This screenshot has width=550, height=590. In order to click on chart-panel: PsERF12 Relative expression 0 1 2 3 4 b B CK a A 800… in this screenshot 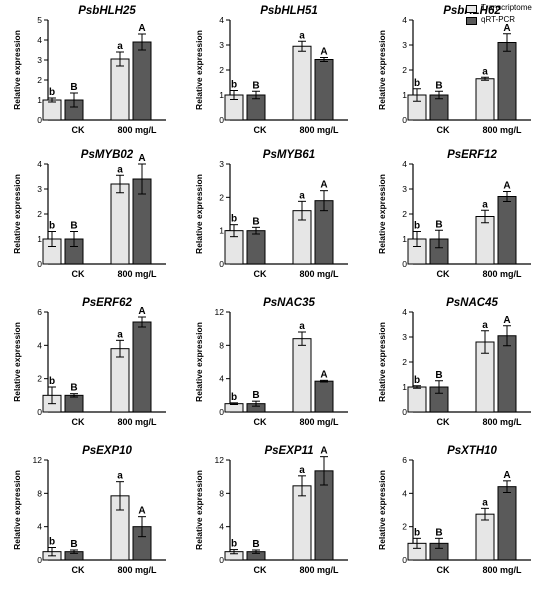, I will do `click(454, 214)`.